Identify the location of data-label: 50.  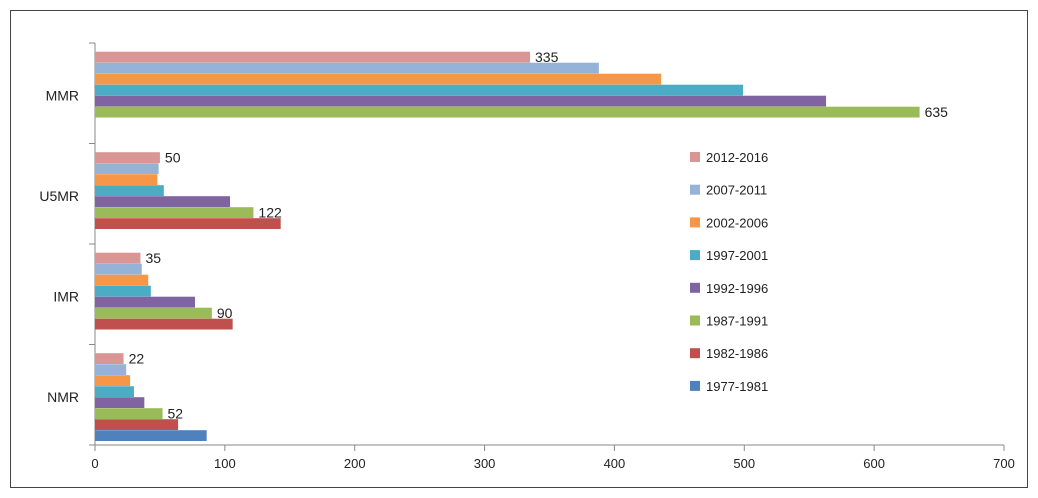
(173, 158).